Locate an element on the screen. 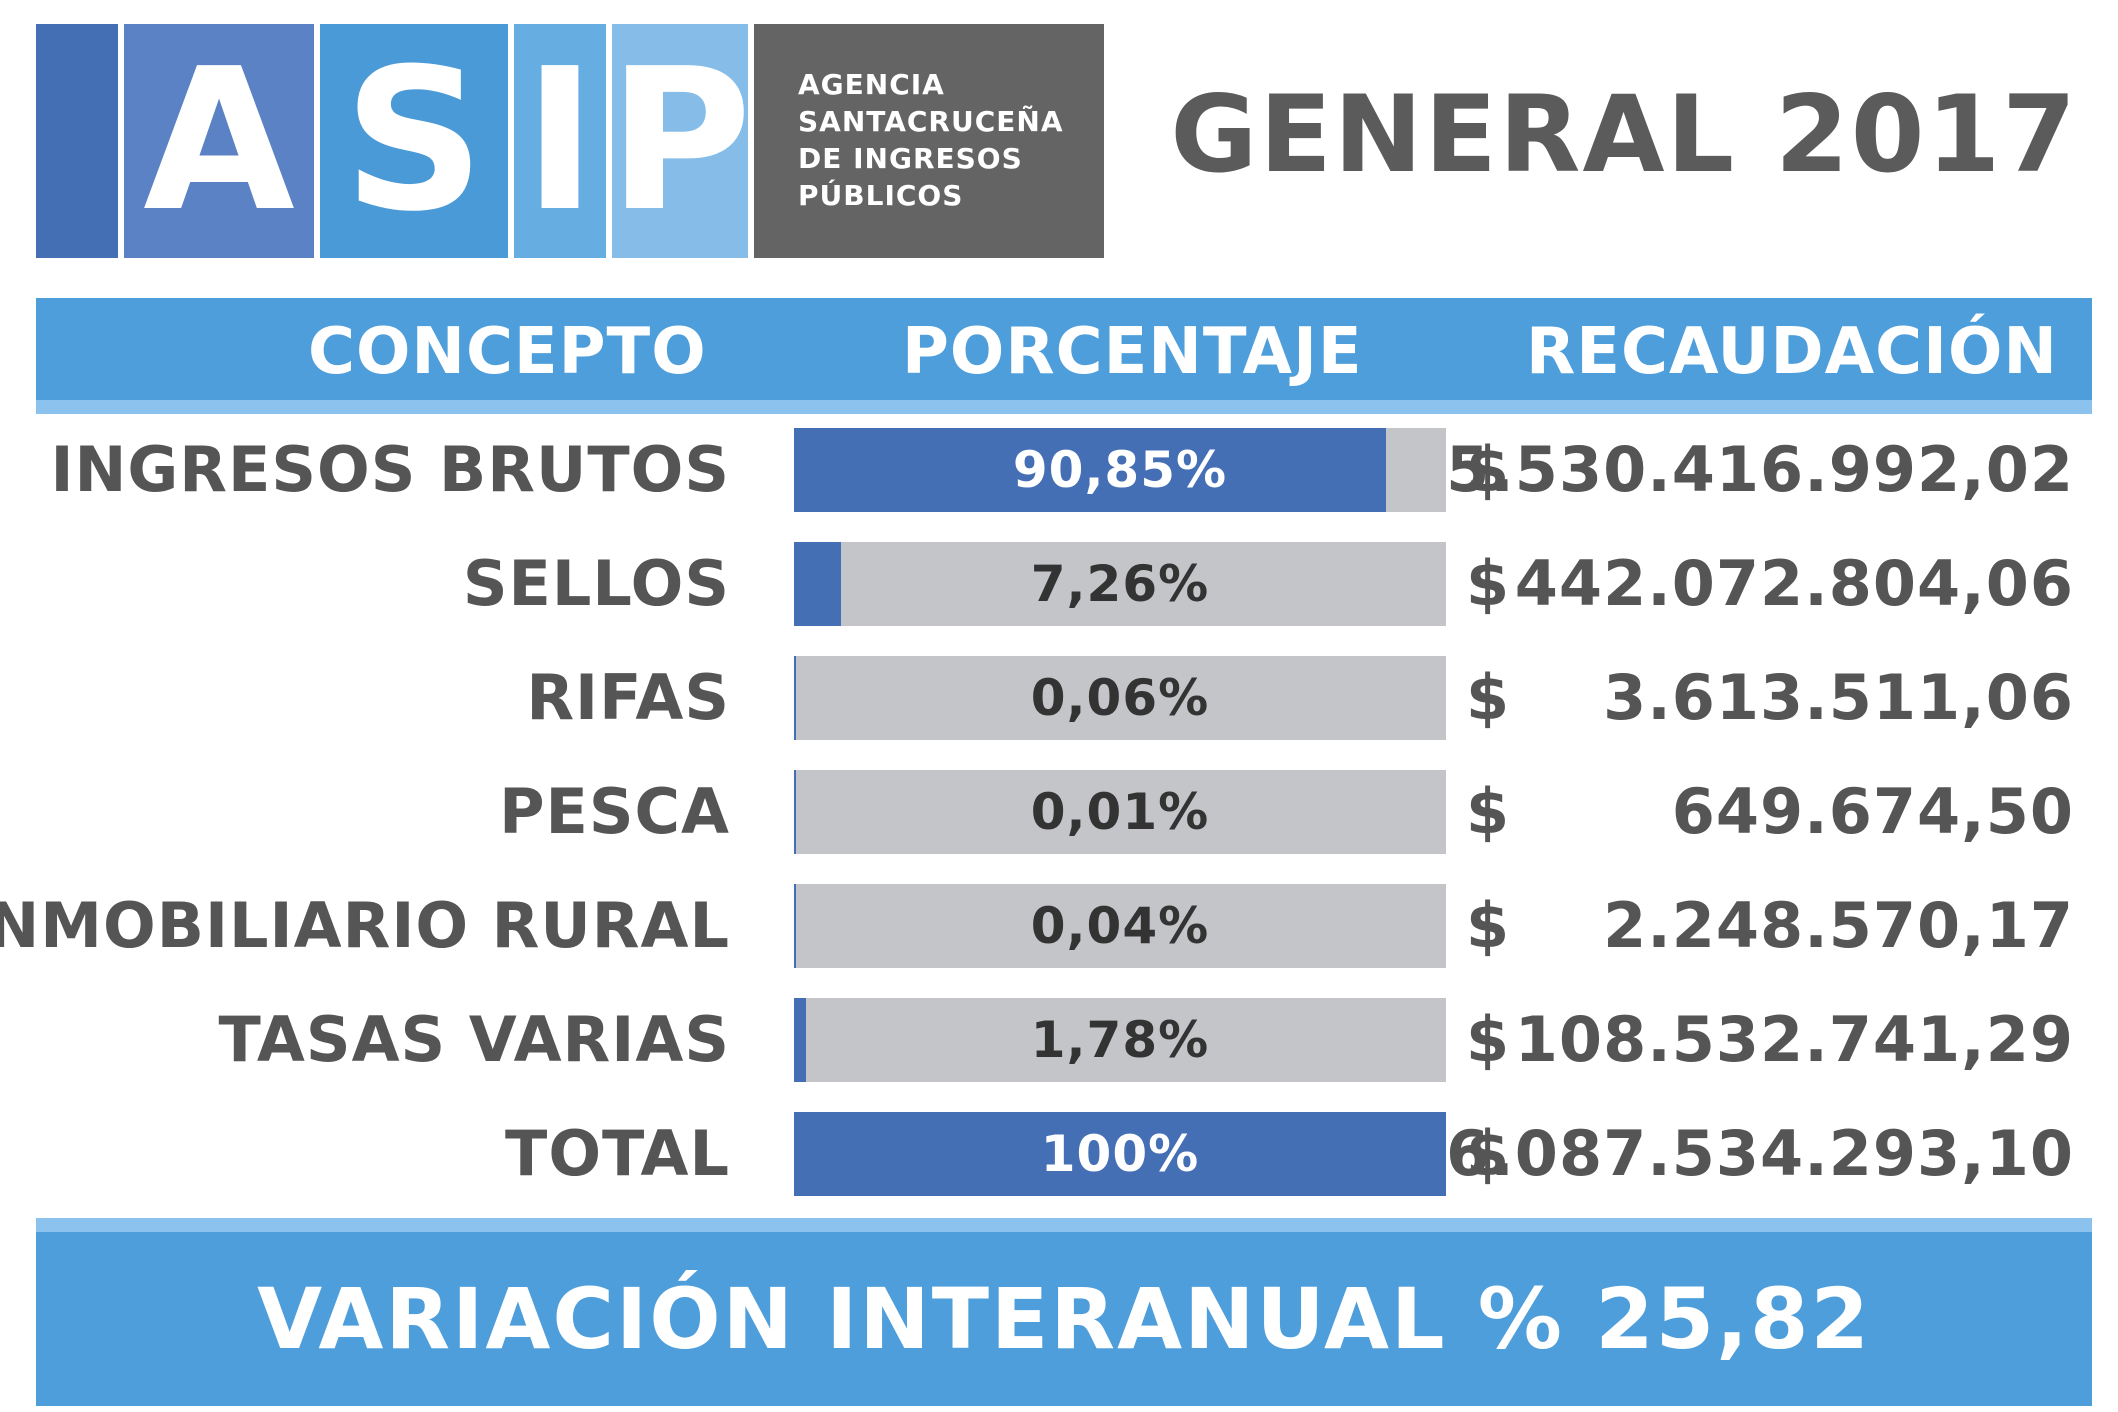 The height and width of the screenshot is (1412, 2118). percentage-label: 0,06% is located at coordinates (1120, 698).